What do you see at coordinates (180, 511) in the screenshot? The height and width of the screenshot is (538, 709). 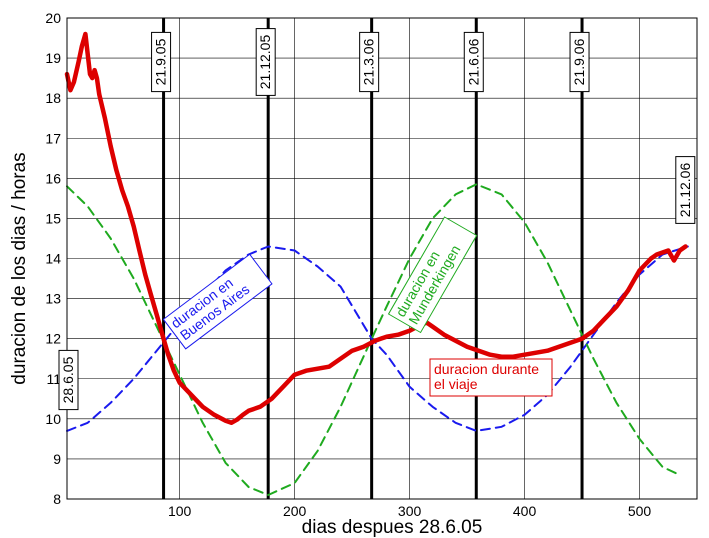 I see `x-tick-label: 100` at bounding box center [180, 511].